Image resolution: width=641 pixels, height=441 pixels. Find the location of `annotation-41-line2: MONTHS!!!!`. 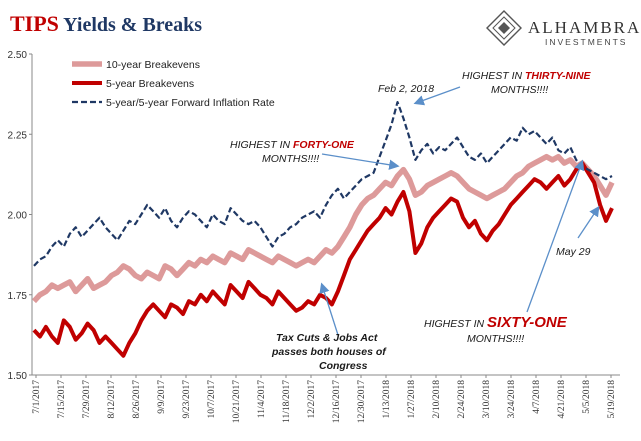

annotation-41-line2: MONTHS!!!! is located at coordinates (290, 159).